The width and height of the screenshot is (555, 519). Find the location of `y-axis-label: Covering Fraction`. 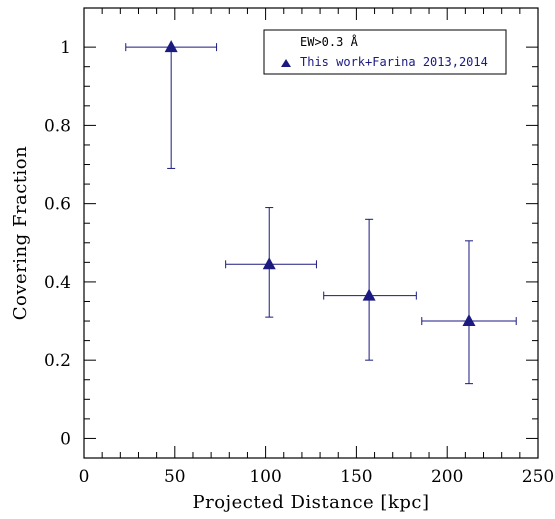

y-axis-label: Covering Fraction is located at coordinates (20, 233).